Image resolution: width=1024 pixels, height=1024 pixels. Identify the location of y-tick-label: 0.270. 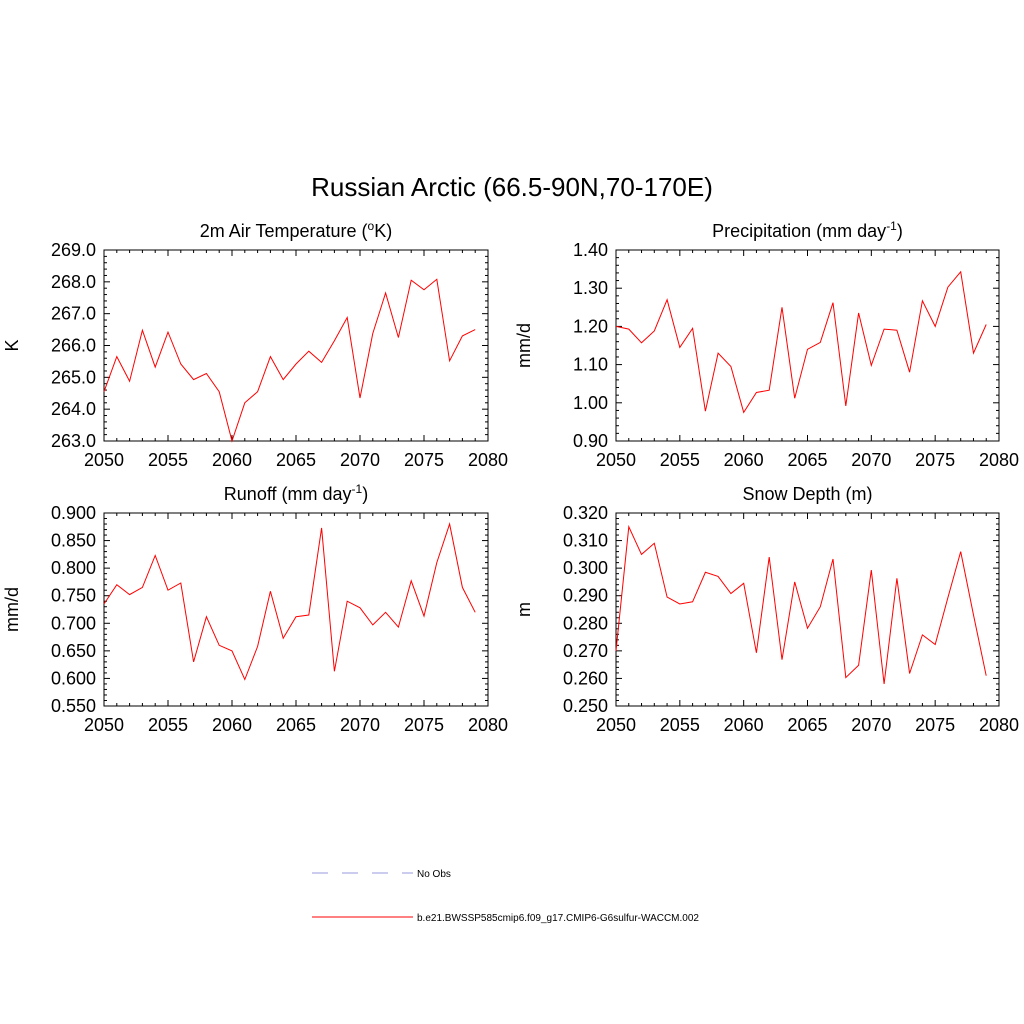
(585, 651).